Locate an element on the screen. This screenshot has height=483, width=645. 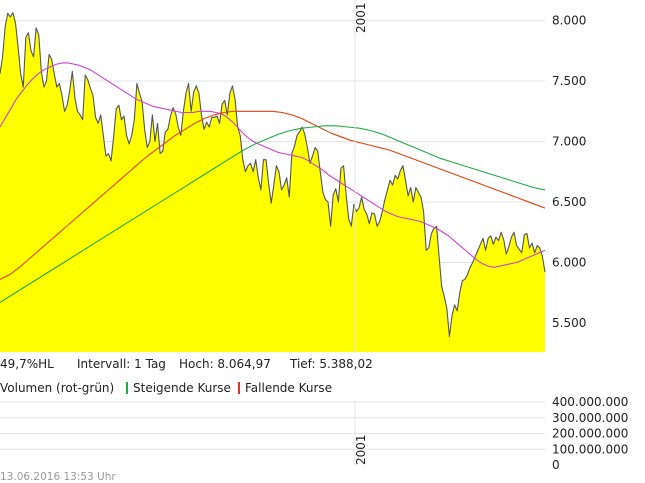
year-marker: 2001 is located at coordinates (361, 176).